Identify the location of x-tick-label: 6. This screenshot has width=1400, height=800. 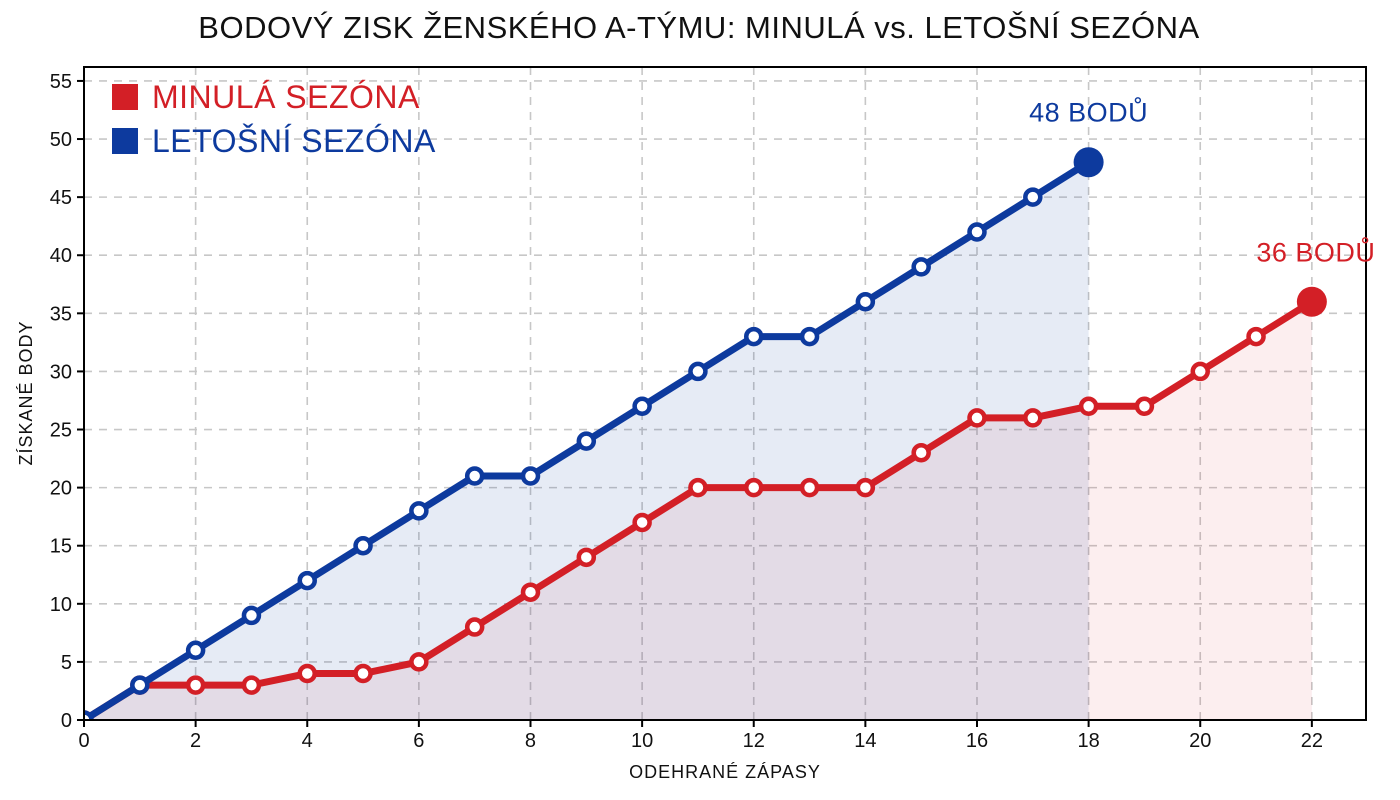
(418, 741).